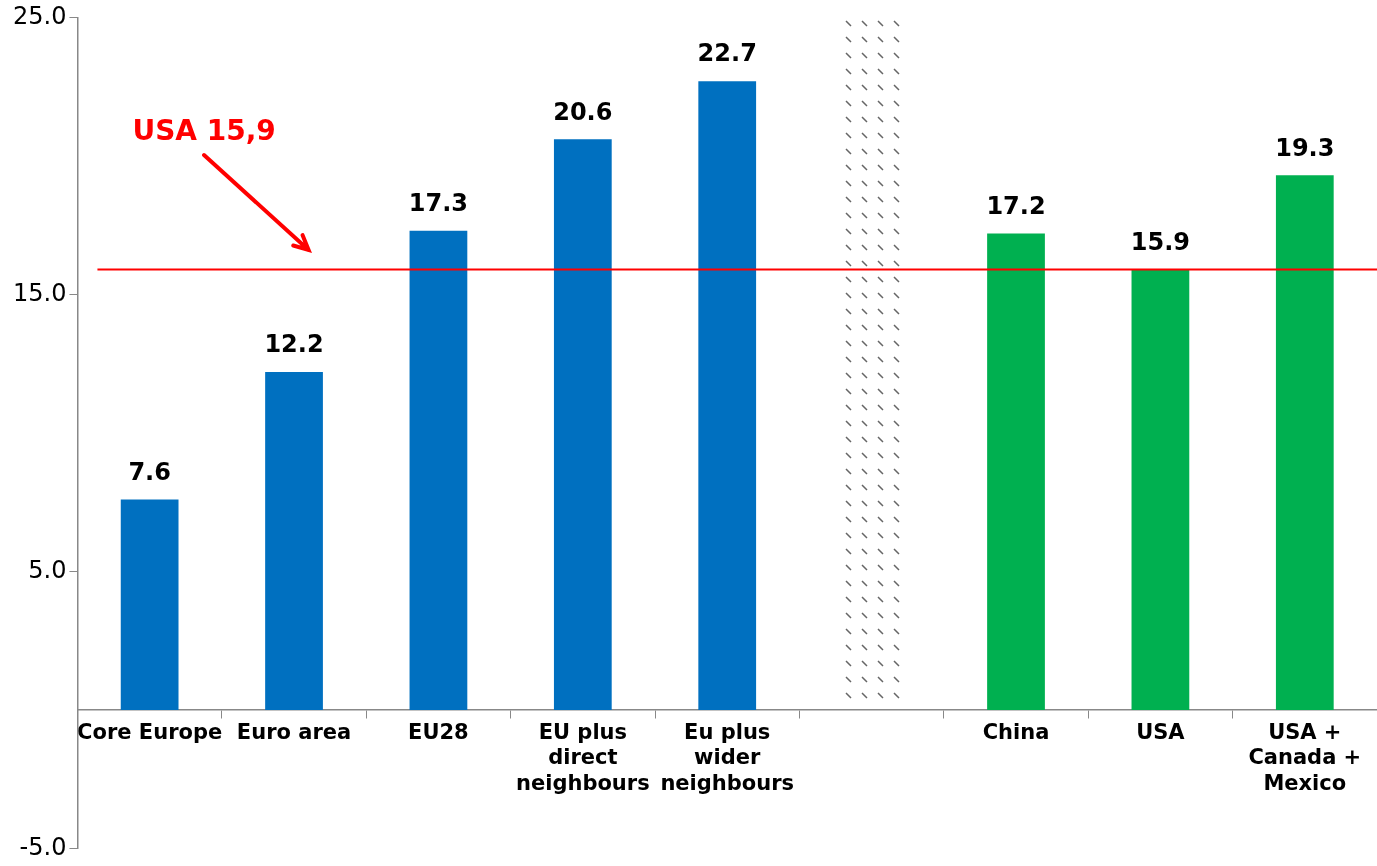 Image resolution: width=1377 pixels, height=866 pixels. I want to click on data-label: 20.6, so click(583, 111).